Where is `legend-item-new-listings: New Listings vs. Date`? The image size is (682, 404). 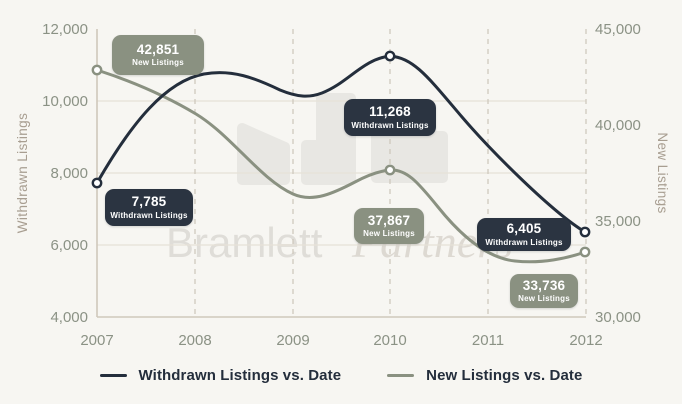
legend-item-new-listings: New Listings vs. Date is located at coordinates (484, 375).